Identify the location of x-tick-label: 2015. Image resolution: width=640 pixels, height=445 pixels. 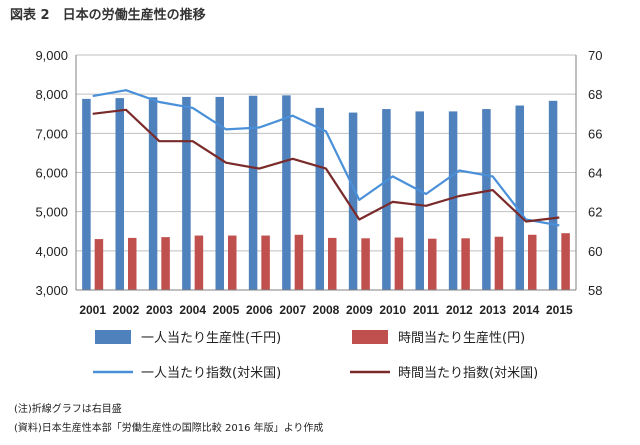
(559, 310).